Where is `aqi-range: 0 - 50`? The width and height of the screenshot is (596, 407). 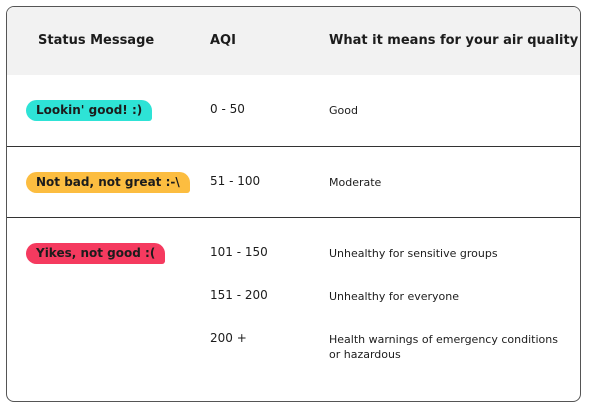 aqi-range: 0 - 50 is located at coordinates (227, 109).